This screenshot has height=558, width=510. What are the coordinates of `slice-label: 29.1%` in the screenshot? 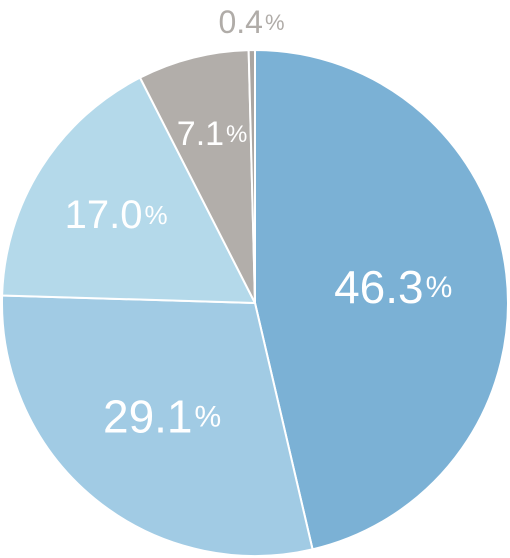 It's located at (162, 417).